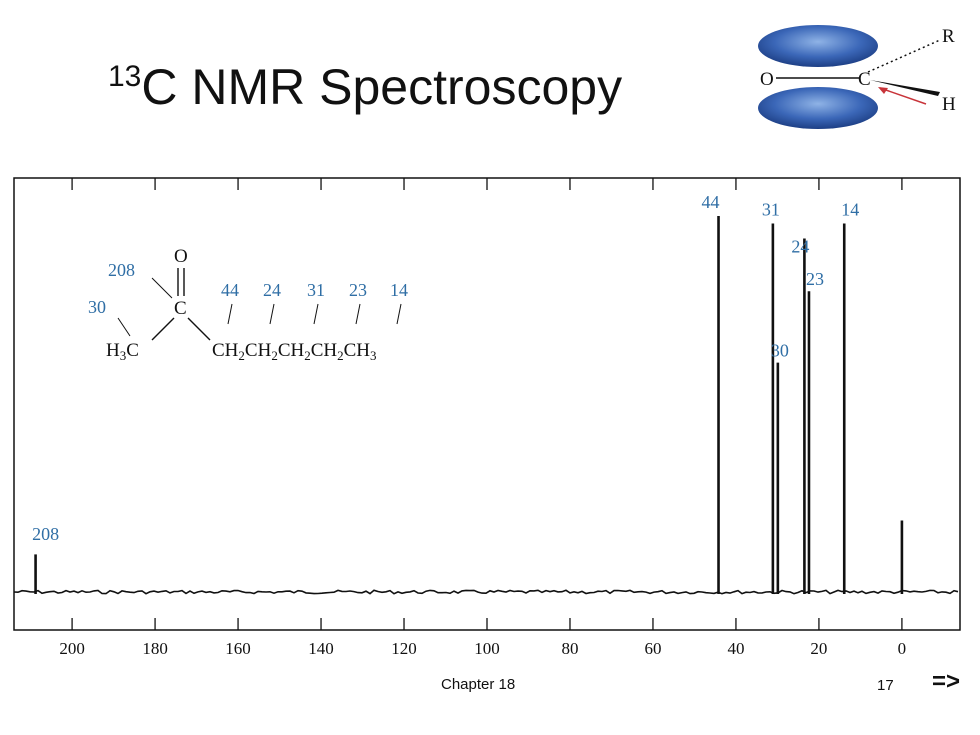  What do you see at coordinates (652, 648) in the screenshot?
I see `x-tick-label: 60` at bounding box center [652, 648].